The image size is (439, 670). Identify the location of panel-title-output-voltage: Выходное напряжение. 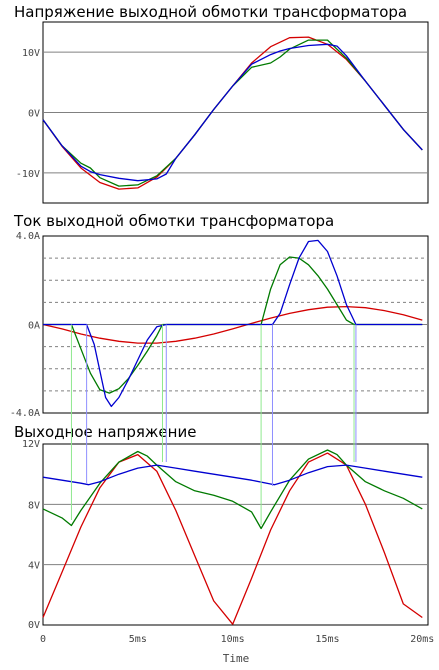
(105, 432).